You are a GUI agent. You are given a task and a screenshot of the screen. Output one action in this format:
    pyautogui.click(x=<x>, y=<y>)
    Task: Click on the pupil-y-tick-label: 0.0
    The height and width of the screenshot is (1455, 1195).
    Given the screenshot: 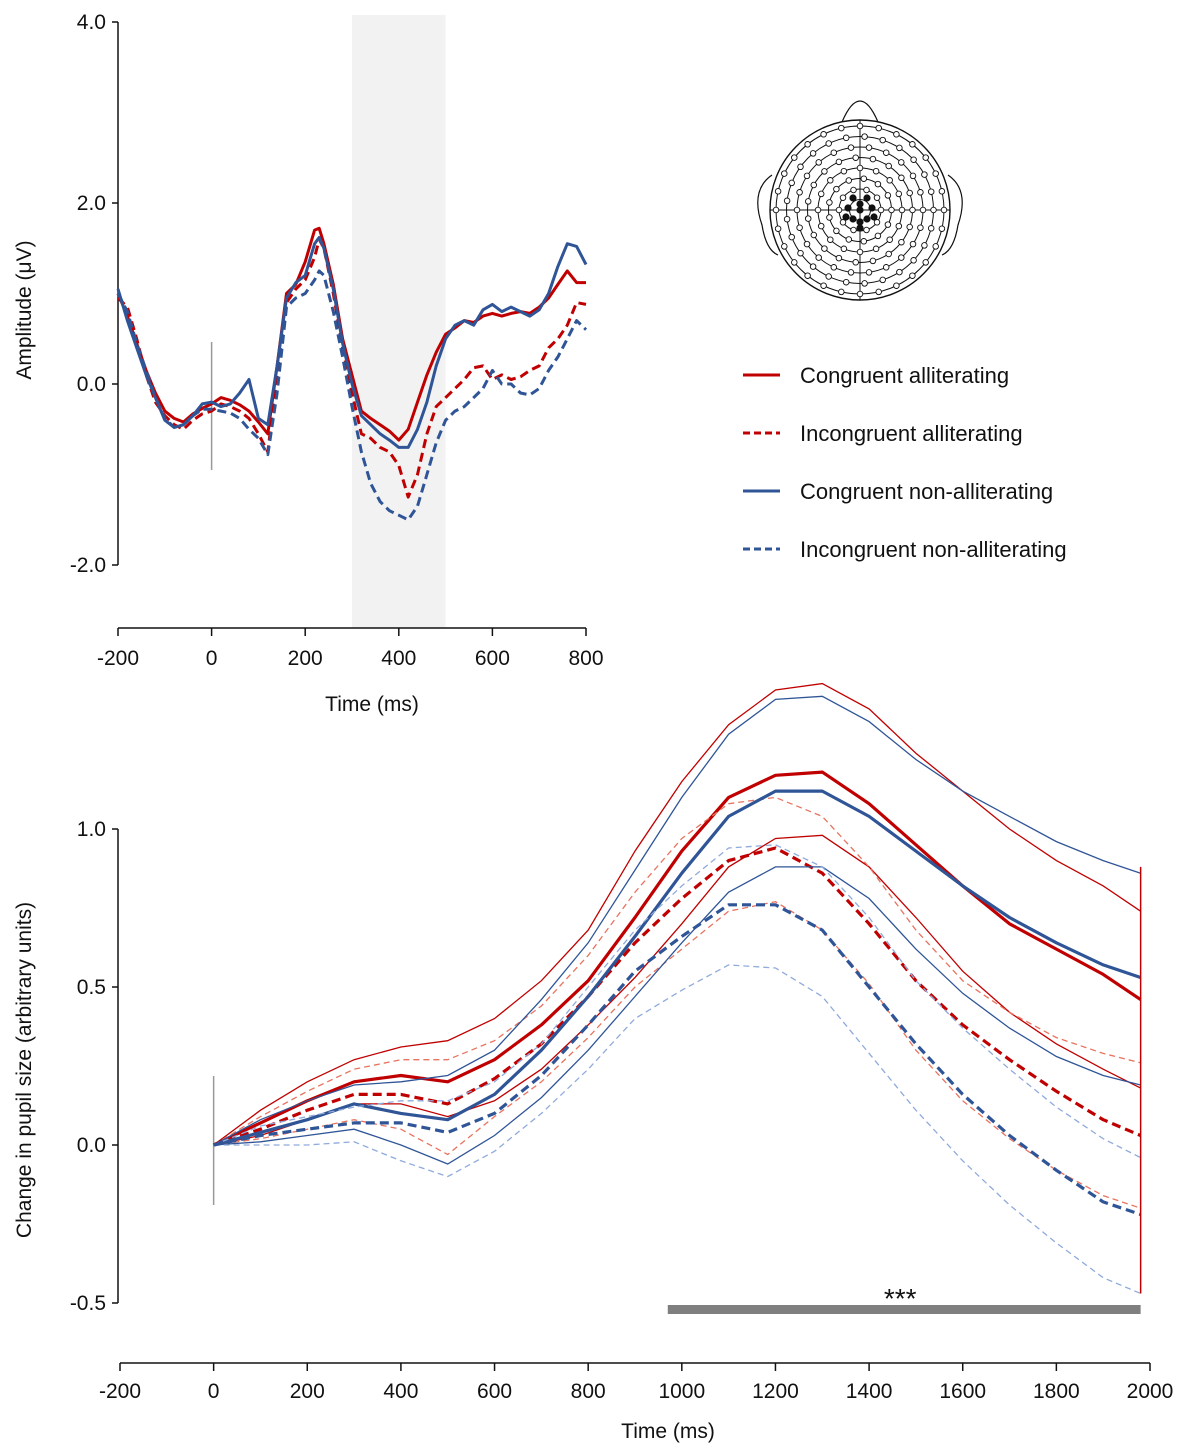 What is the action you would take?
    pyautogui.click(x=91, y=1145)
    